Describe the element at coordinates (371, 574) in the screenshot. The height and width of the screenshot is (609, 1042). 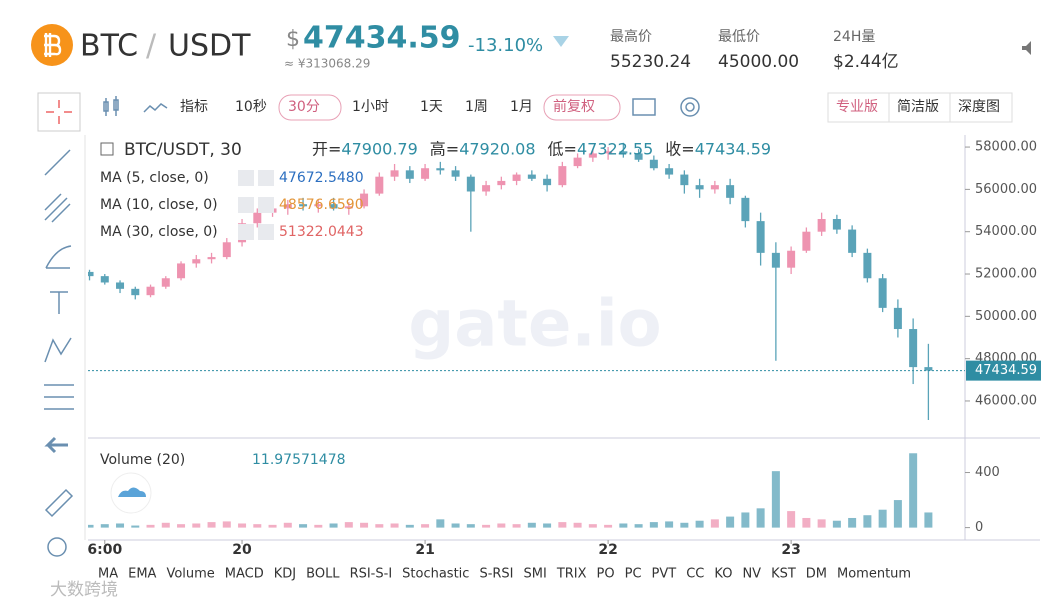
I see `indicator-tab: RSI-S-I` at that location.